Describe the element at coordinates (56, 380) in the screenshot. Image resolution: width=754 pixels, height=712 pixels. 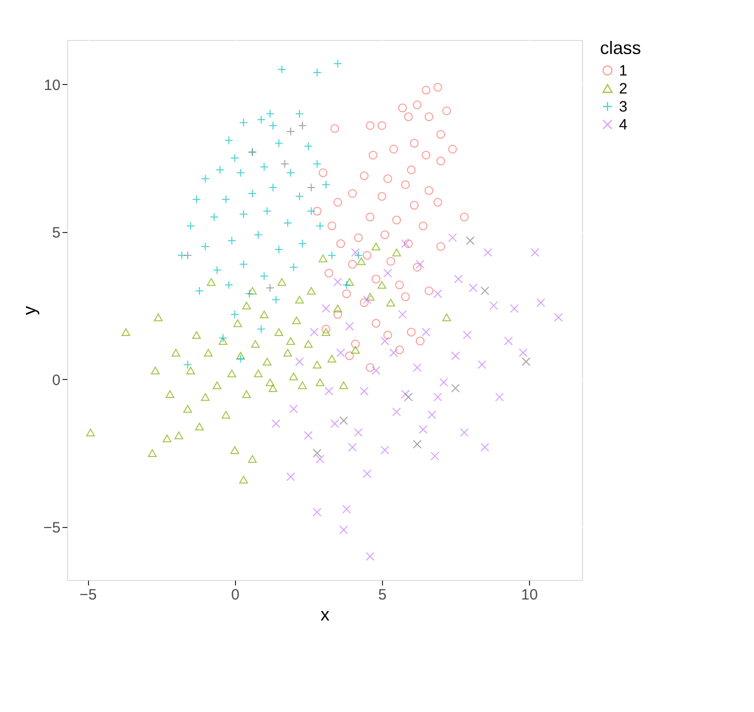
I see `y-tick-label: 0` at that location.